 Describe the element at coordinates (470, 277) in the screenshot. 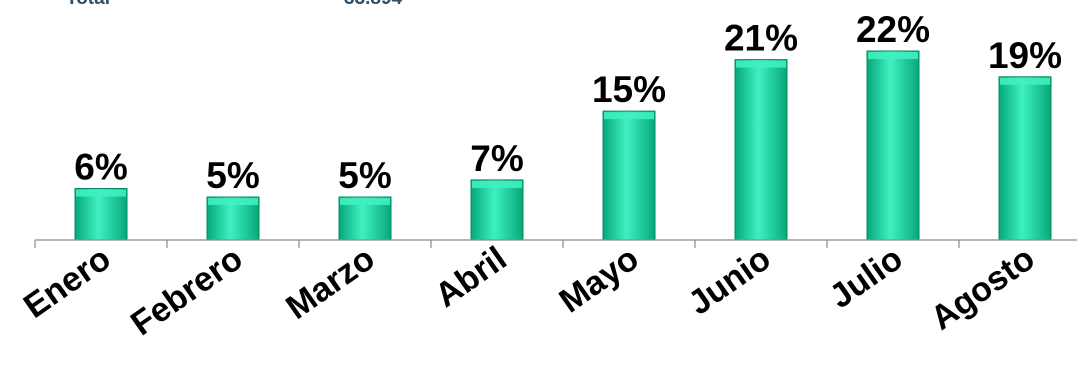

I see `category-label-abril: Abril` at that location.